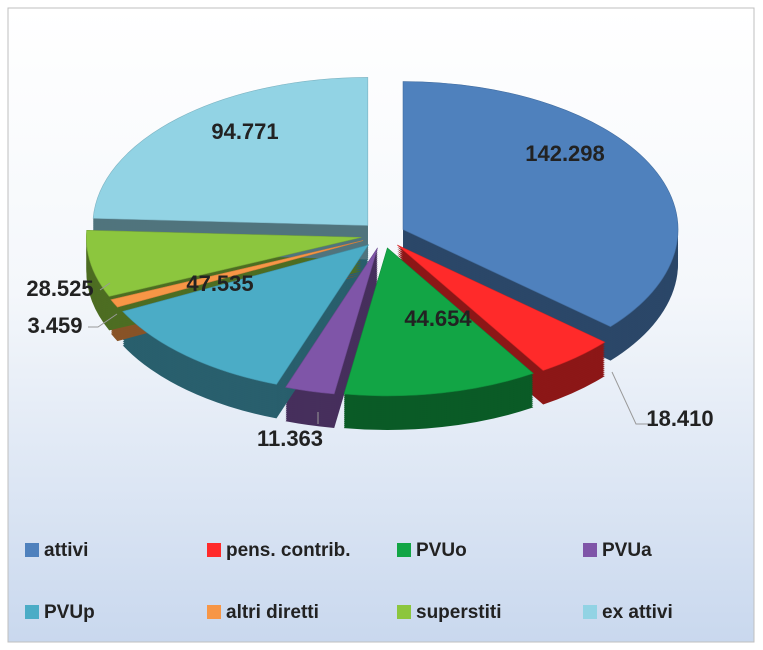 This screenshot has height=650, width=763. What do you see at coordinates (459, 612) in the screenshot?
I see `legend-label: superstiti` at bounding box center [459, 612].